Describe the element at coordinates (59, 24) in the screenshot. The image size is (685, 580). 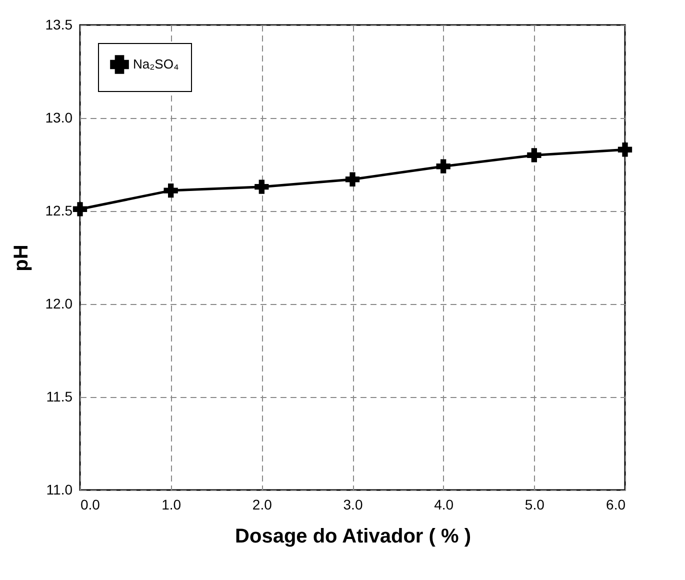
I see `y-tick-label: 13.5` at that location.